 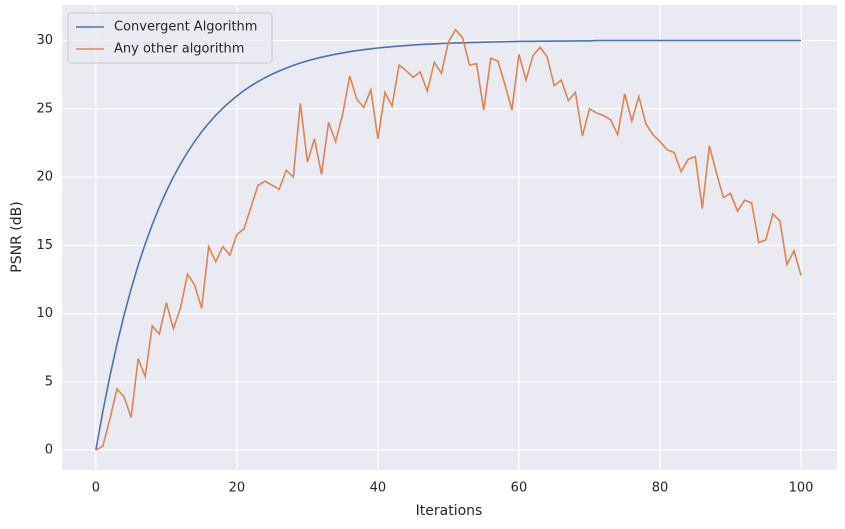 What do you see at coordinates (179, 49) in the screenshot?
I see `legend-label: Any other algorithm` at bounding box center [179, 49].